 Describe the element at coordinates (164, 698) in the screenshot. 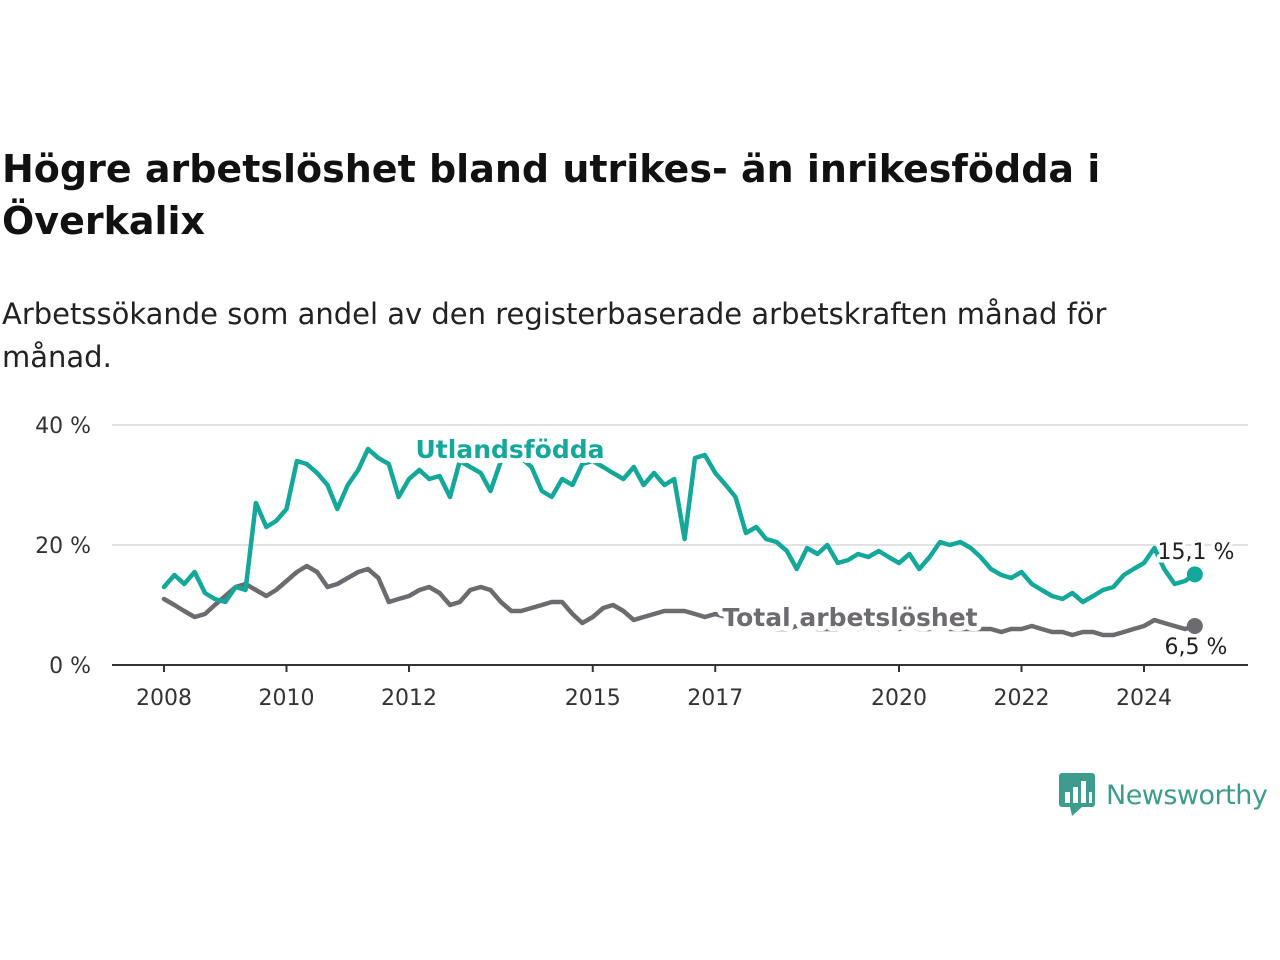

I see `x-tick-label: 2008` at that location.